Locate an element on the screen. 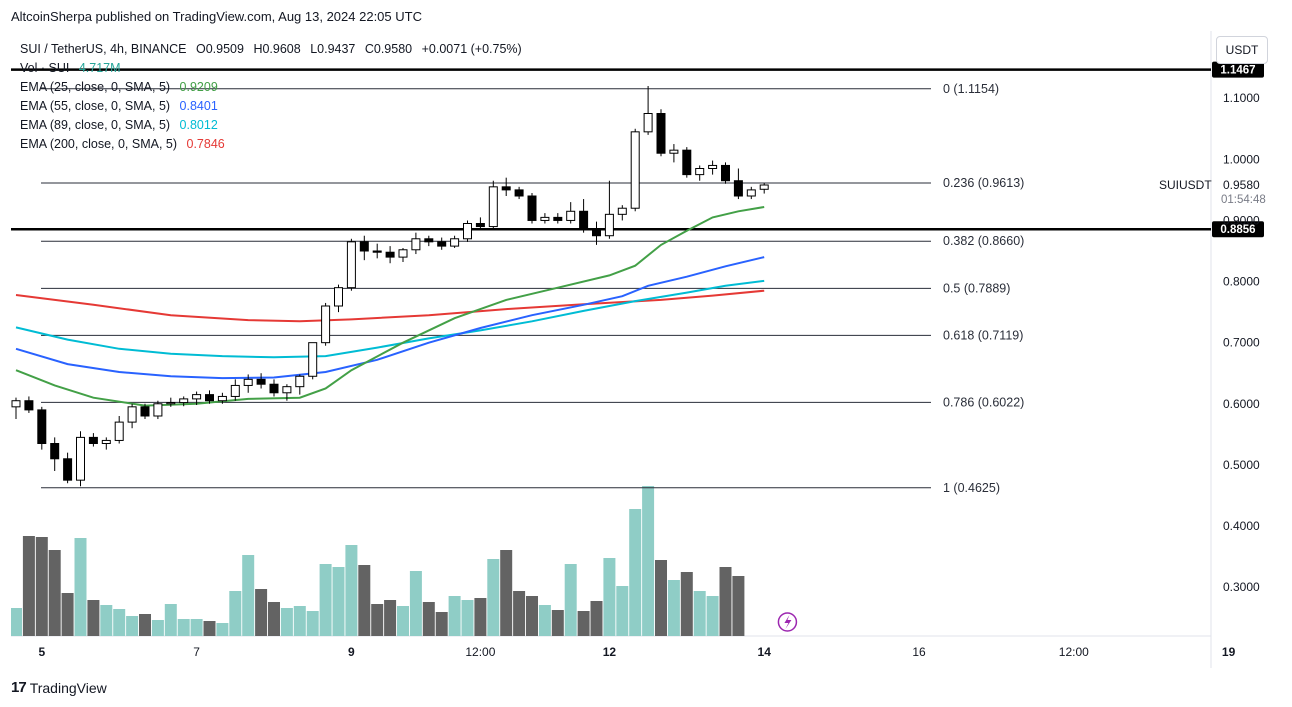 This screenshot has width=1292, height=707. fib-level-label: 0 (1.1154) is located at coordinates (971, 89).